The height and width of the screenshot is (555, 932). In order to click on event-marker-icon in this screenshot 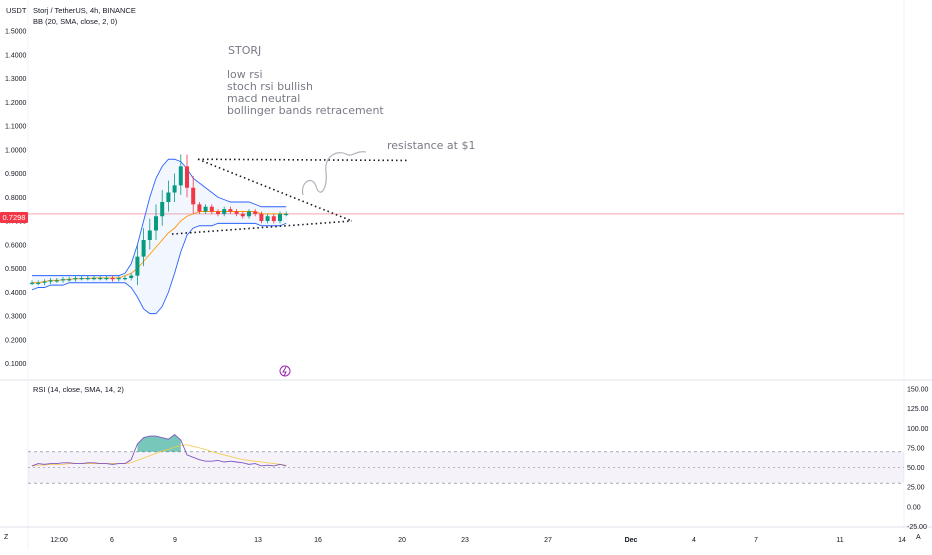, I will do `click(285, 371)`.